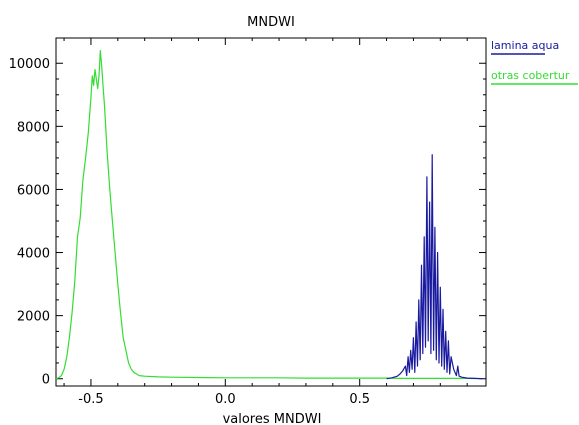  I want to click on y-tick-label: 4000, so click(33, 254).